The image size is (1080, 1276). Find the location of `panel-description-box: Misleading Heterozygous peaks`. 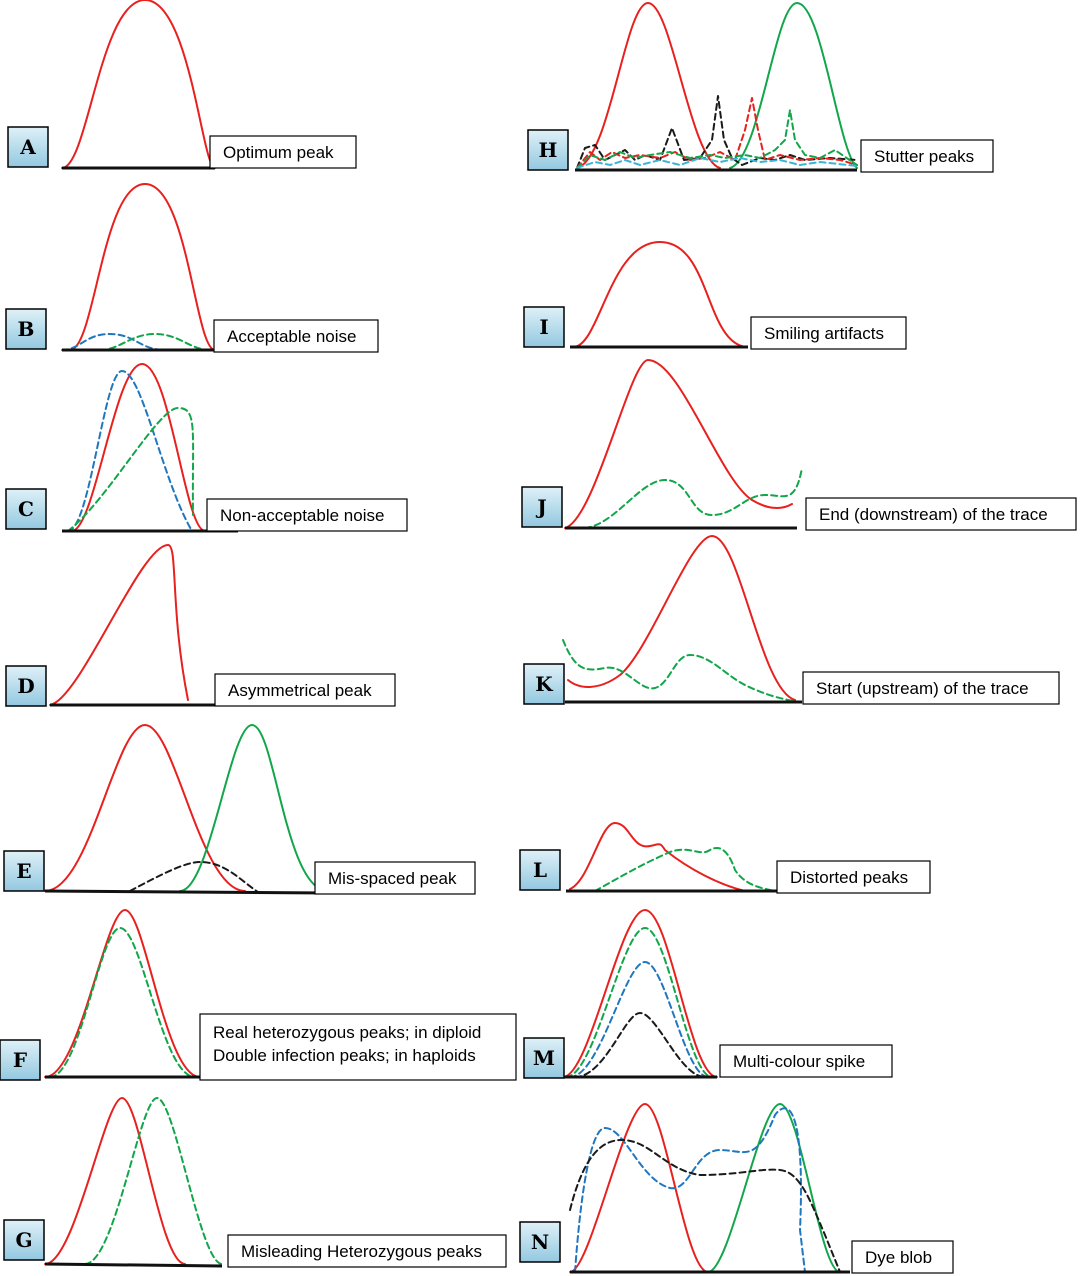

panel-description-box: Misleading Heterozygous peaks is located at coordinates (367, 1251).